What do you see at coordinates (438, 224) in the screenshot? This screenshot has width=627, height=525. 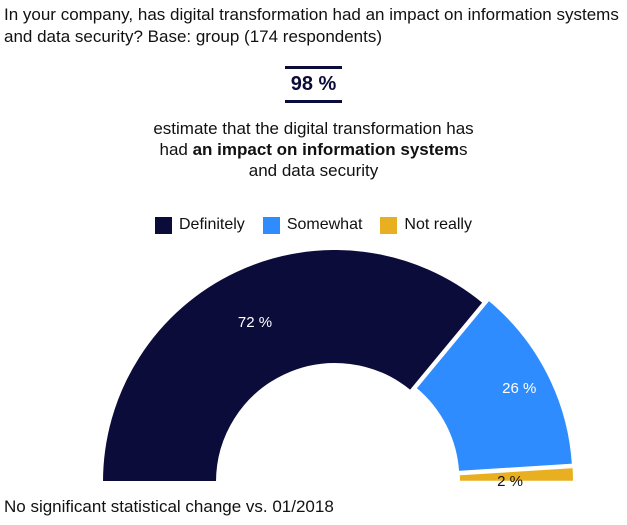 I see `legend-label-not-really: Not really` at bounding box center [438, 224].